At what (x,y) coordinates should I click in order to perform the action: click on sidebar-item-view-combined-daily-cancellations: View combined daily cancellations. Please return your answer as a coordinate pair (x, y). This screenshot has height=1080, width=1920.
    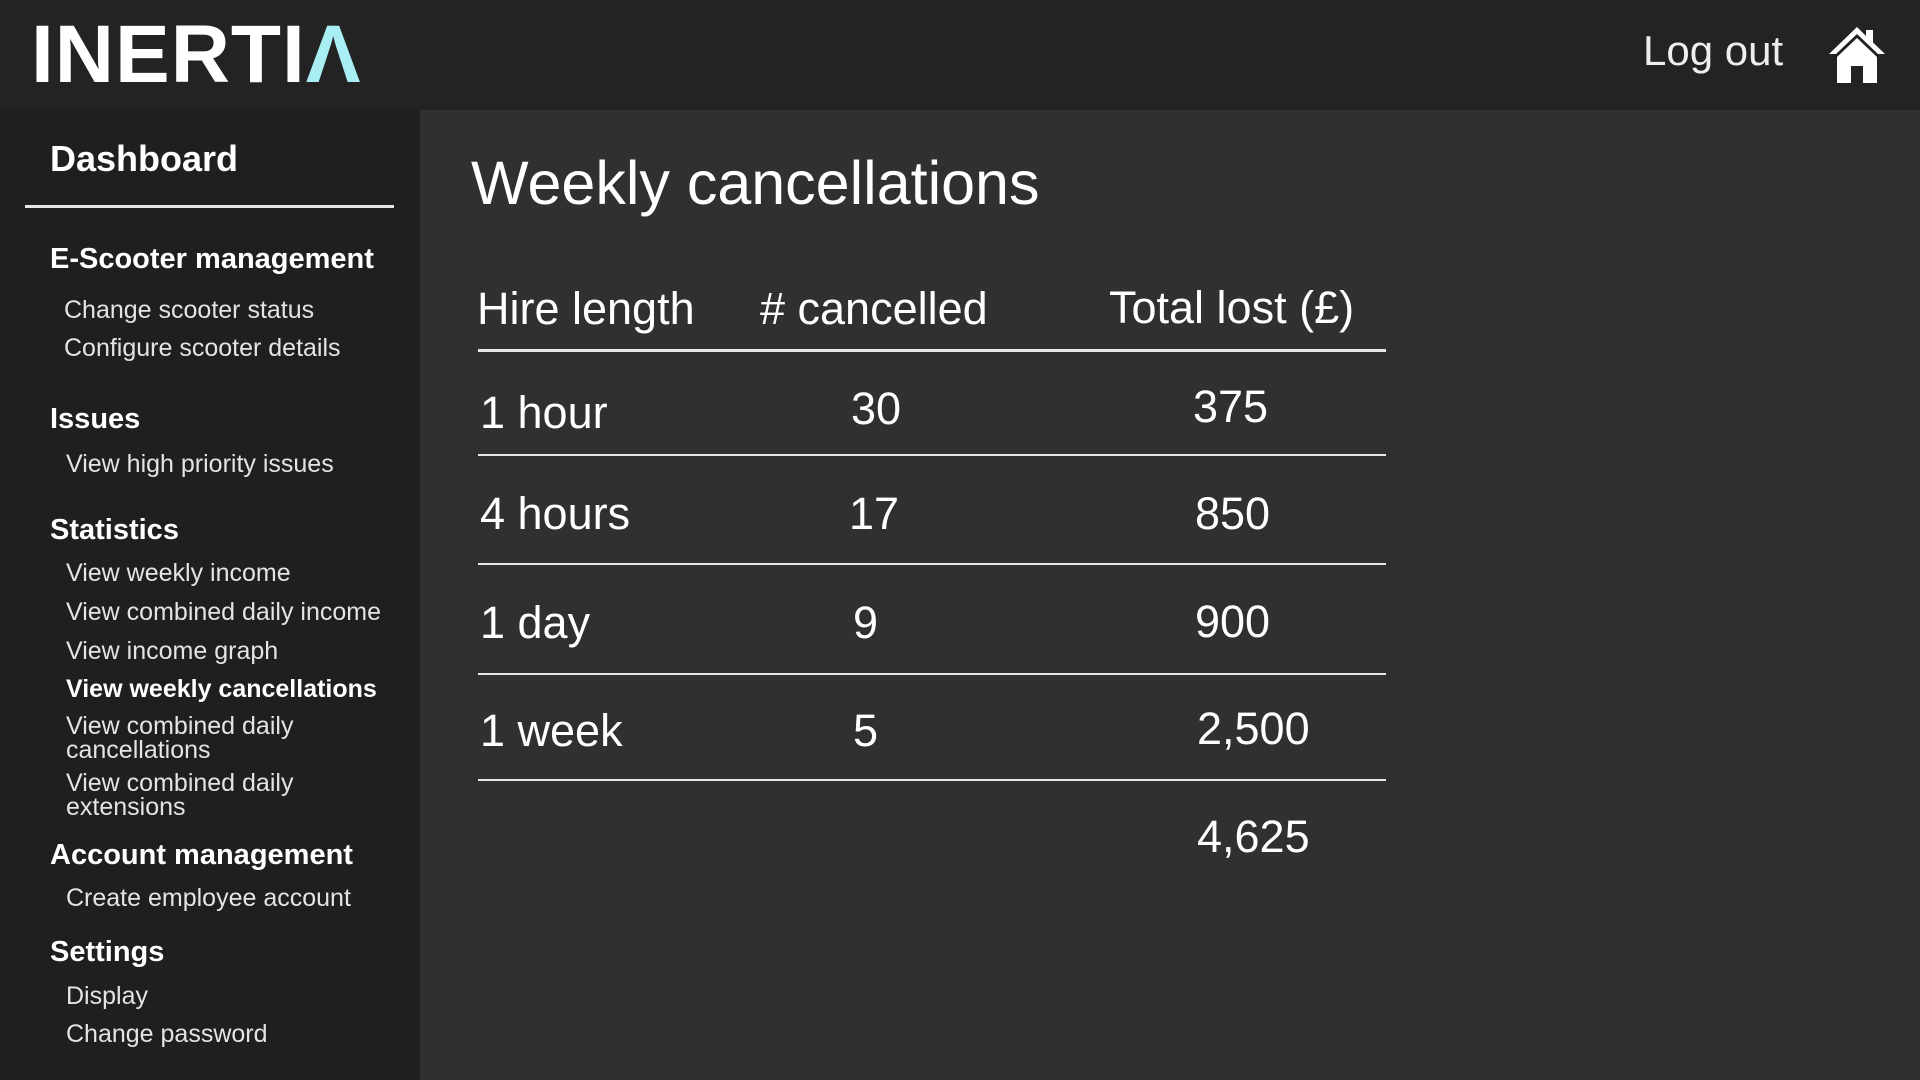
    Looking at the image, I should click on (180, 738).